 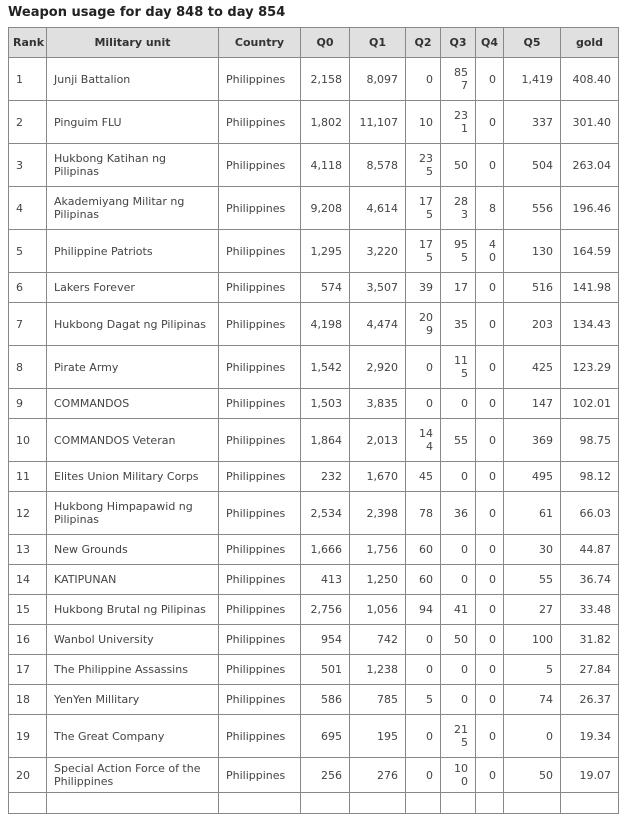 I want to click on cell-gold: 408.40, so click(x=589, y=79).